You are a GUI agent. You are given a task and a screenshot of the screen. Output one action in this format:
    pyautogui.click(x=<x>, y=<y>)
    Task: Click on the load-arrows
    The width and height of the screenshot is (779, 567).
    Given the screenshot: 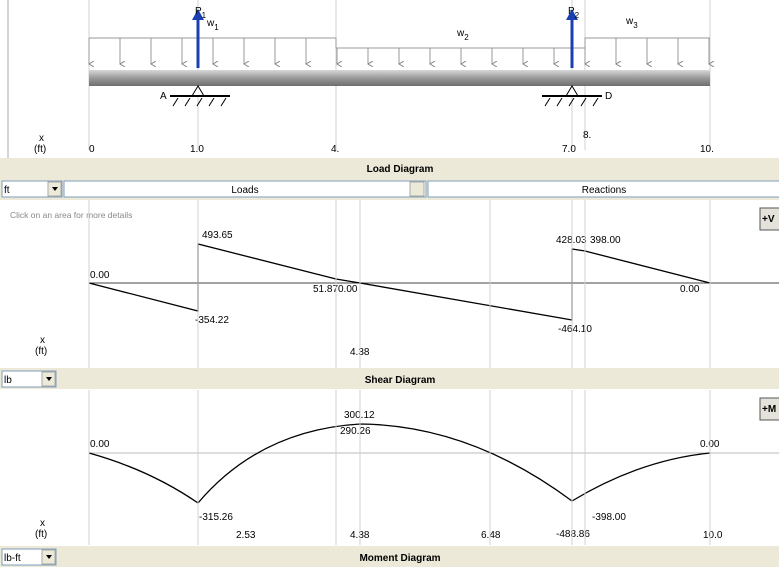 What is the action you would take?
    pyautogui.click(x=399, y=51)
    